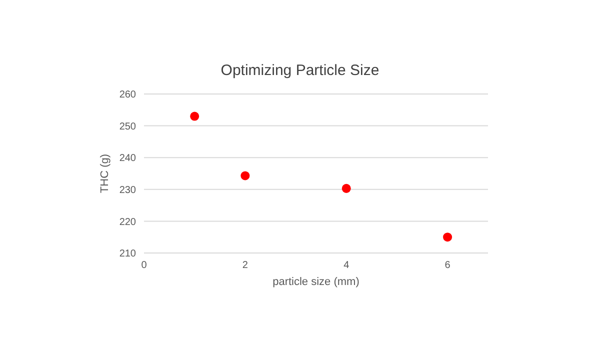 Image resolution: width=600 pixels, height=339 pixels. I want to click on y-tick-label: 260, so click(127, 95).